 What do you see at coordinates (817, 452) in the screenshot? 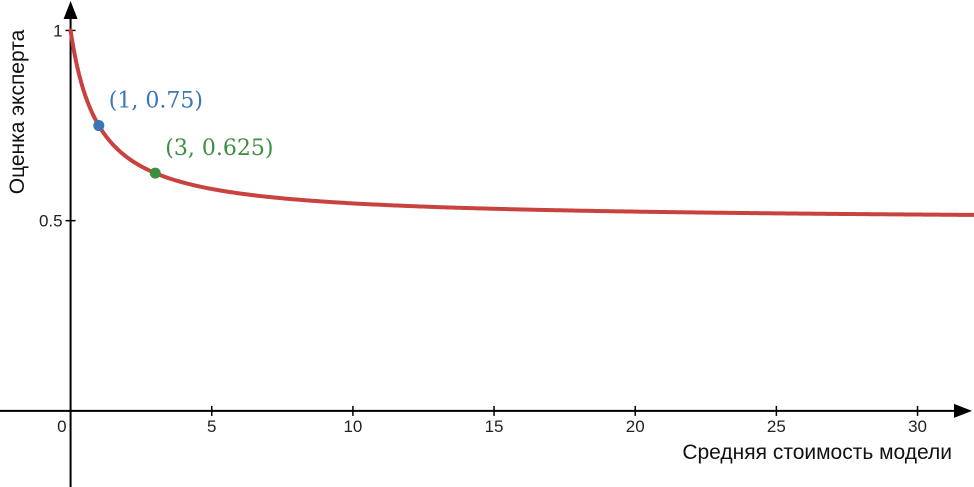
I see `x-axis-title: Средняя стоимость модели` at bounding box center [817, 452].